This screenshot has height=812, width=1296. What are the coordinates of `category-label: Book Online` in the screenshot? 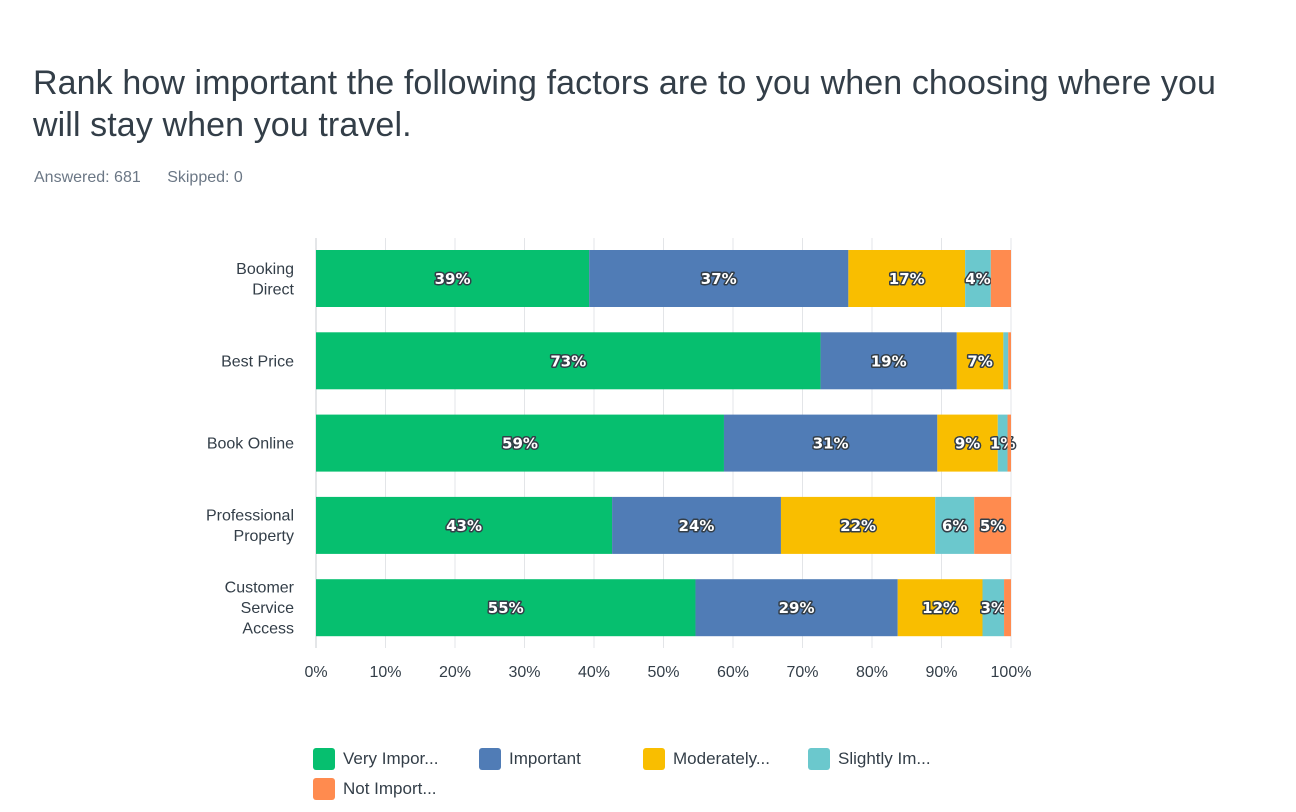 It's located at (250, 444).